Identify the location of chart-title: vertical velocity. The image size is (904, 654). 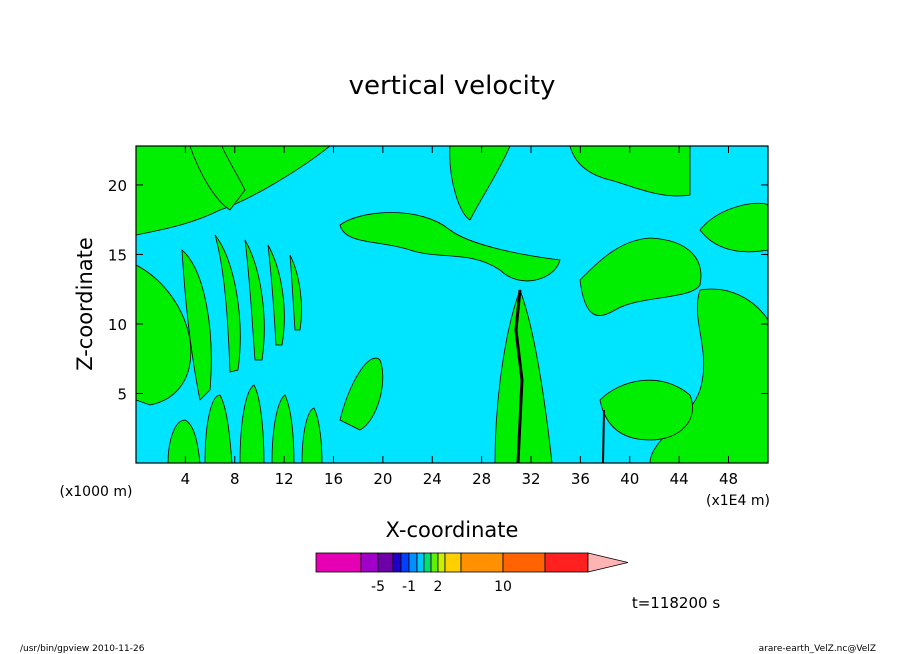
(452, 86).